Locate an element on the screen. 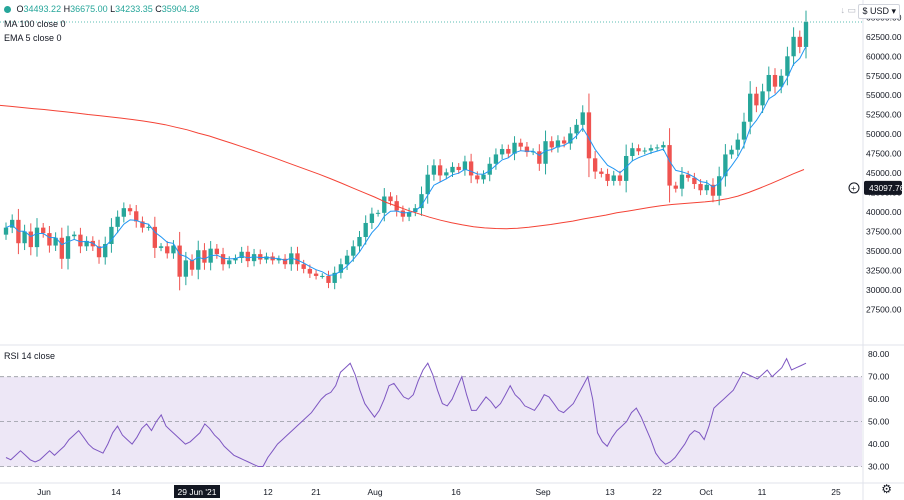 This screenshot has width=904, height=500. time-tick-label: 13 is located at coordinates (610, 492).